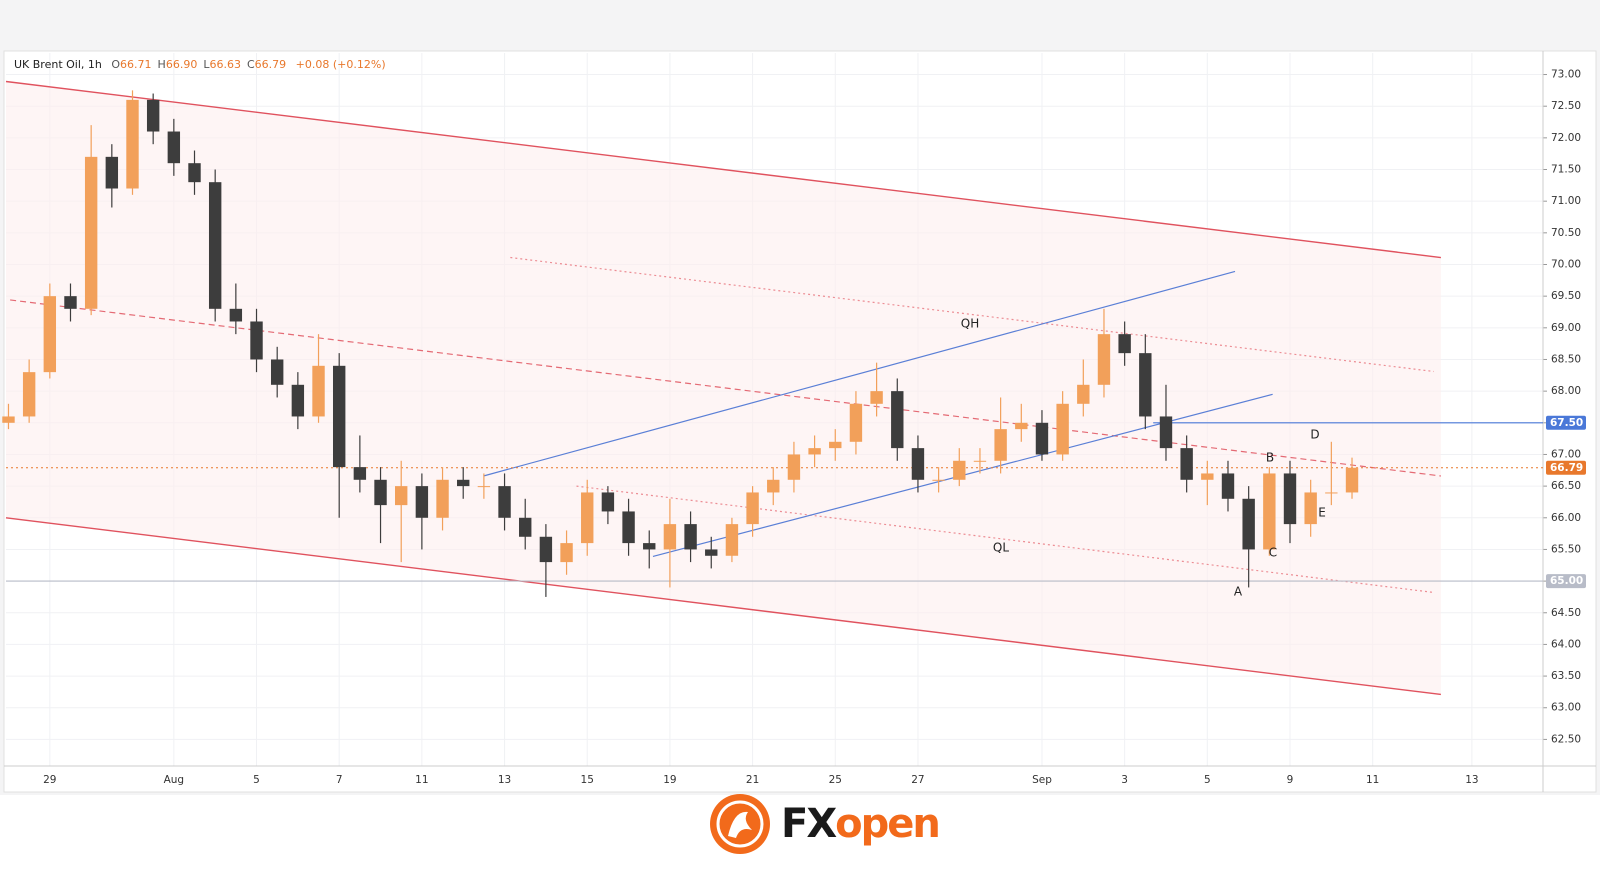 The width and height of the screenshot is (1600, 879). Describe the element at coordinates (1238, 592) in the screenshot. I see `annotation: A` at that location.